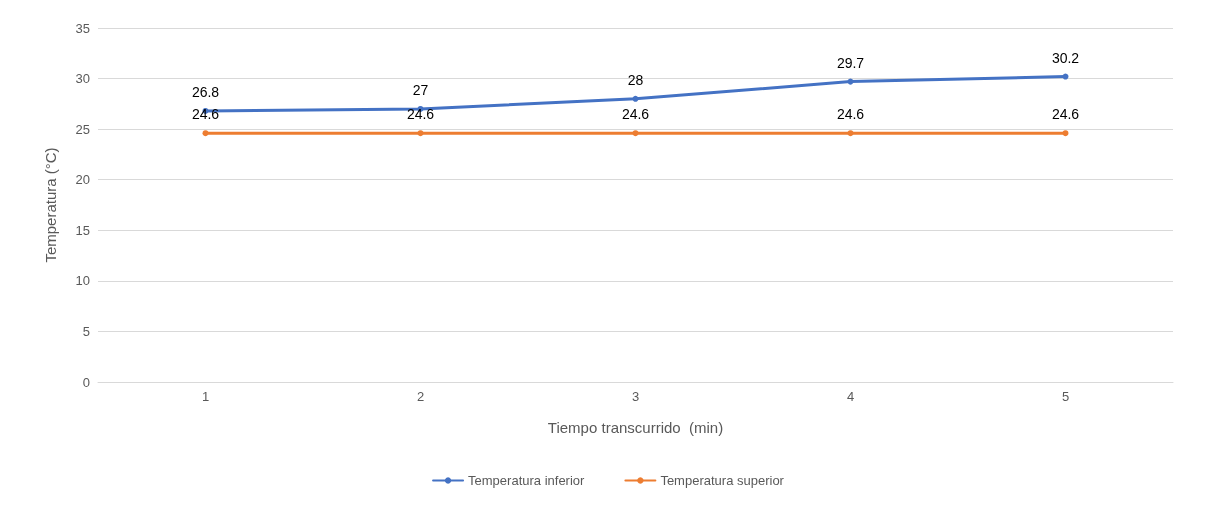  I want to click on y-tick-label: 5, so click(86, 331).